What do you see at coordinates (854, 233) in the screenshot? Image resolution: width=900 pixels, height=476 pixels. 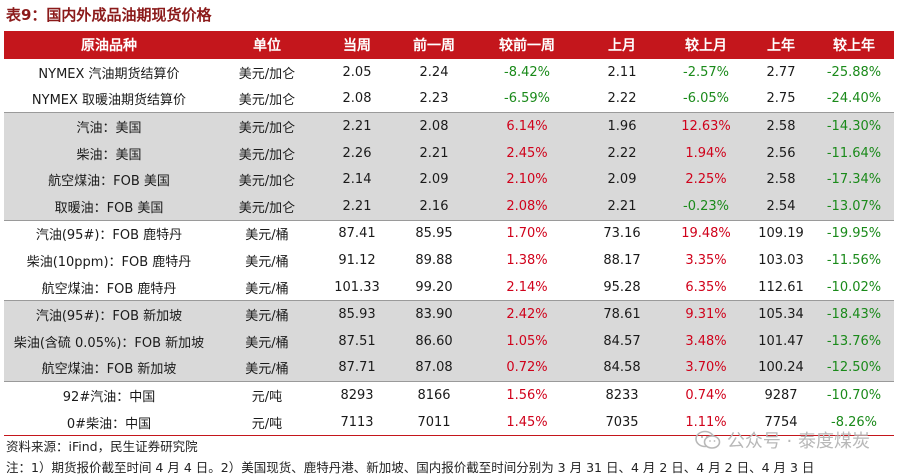 I see `year-change-cell: -19.95%` at bounding box center [854, 233].